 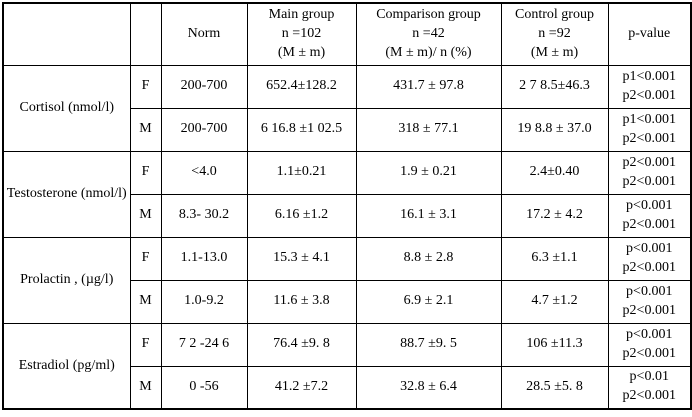 What do you see at coordinates (649, 172) in the screenshot?
I see `pvalue-cell: p2<0.001 p2<0.001` at bounding box center [649, 172].